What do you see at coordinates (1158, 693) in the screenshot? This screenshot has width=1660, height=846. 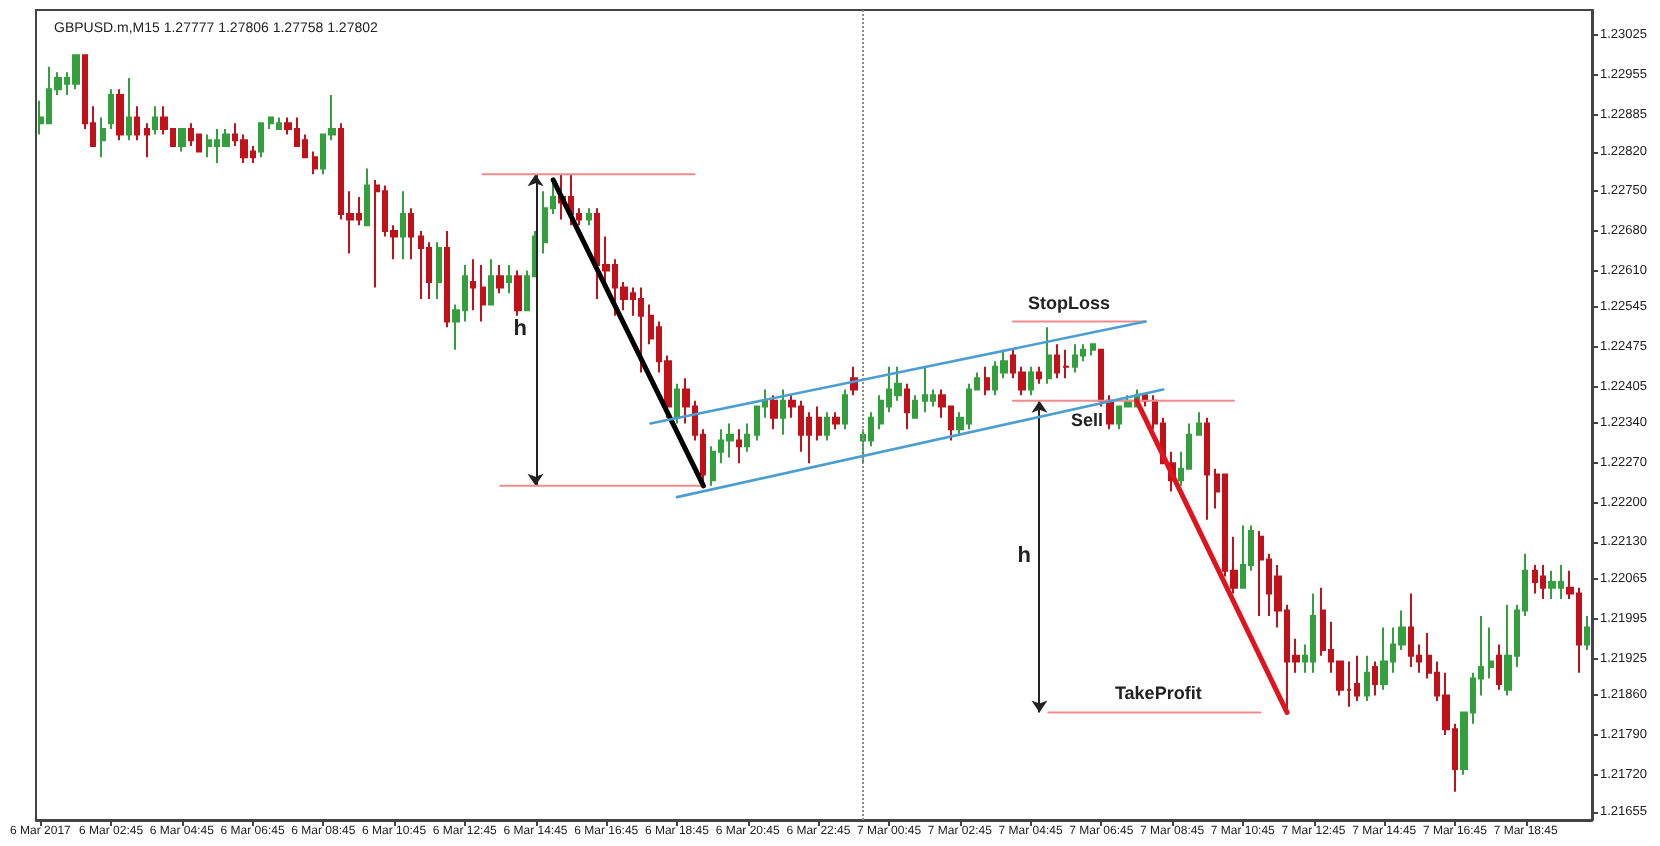 I see `series-label: TakeProfit` at bounding box center [1158, 693].